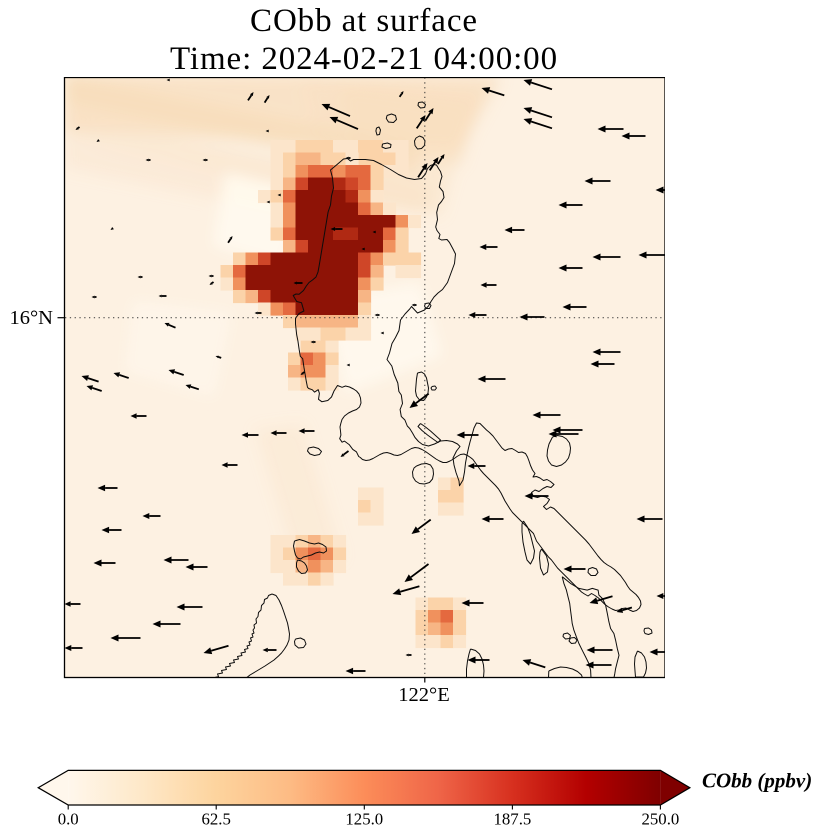 The width and height of the screenshot is (820, 839). What do you see at coordinates (68, 819) in the screenshot?
I see `svg-text: 0.0` at bounding box center [68, 819].